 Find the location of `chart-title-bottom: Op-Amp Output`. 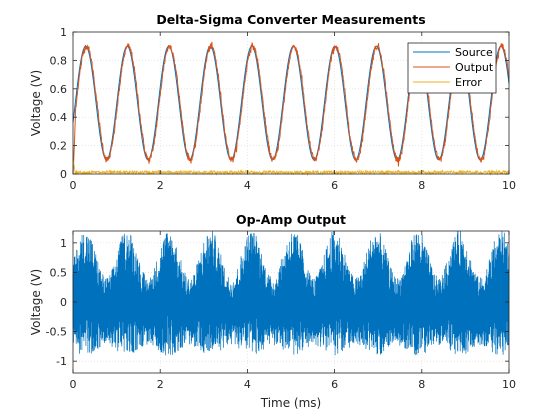

chart-title-bottom: Op-Amp Output is located at coordinates (291, 219).